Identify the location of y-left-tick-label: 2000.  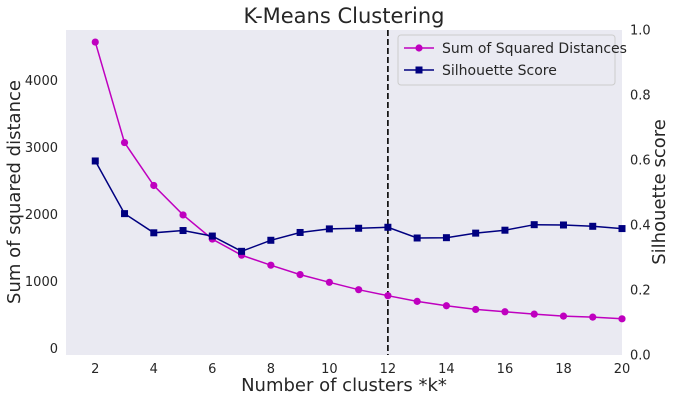
(41, 215).